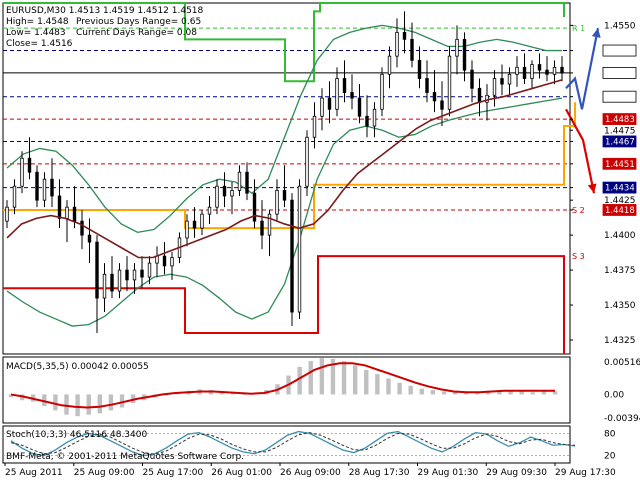  I want to click on low-value: Low= 1.4483, so click(36, 33).